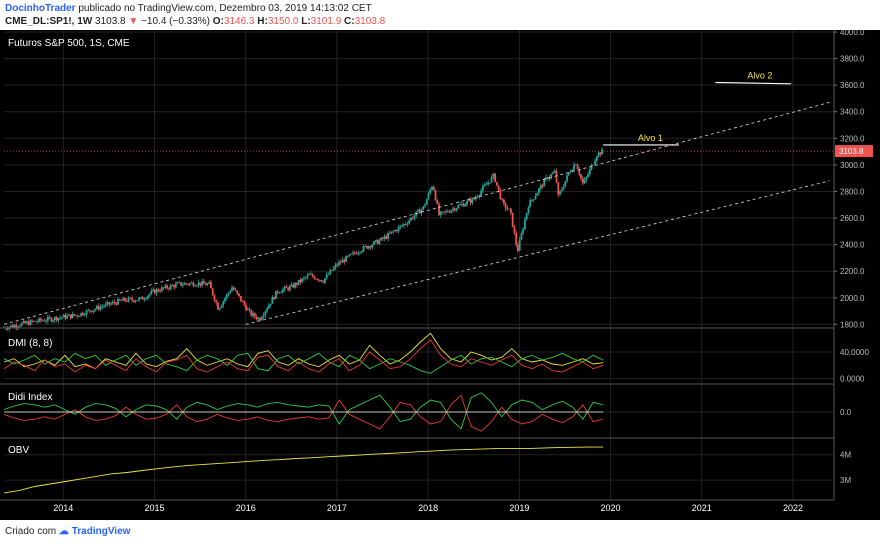 The image size is (880, 544). I want to click on y-tick-label: 3M, so click(845, 480).